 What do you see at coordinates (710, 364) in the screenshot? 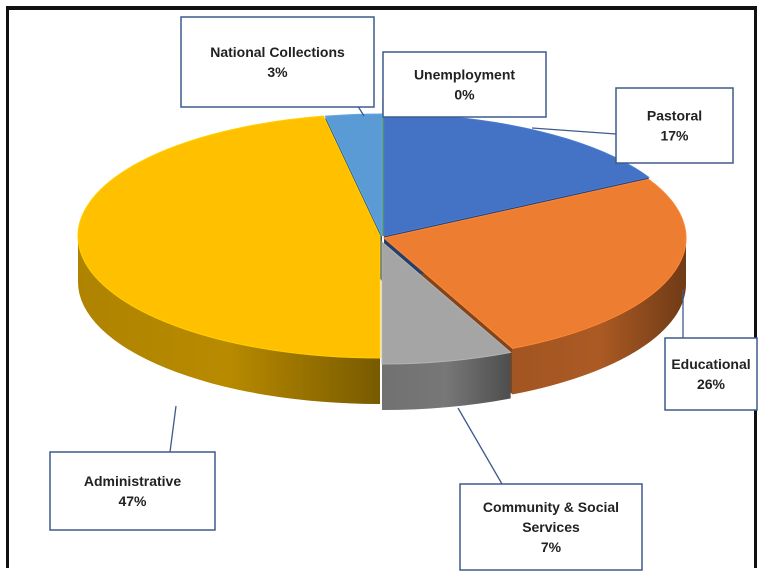
I see `data-label-category-educational: Educational` at bounding box center [710, 364].